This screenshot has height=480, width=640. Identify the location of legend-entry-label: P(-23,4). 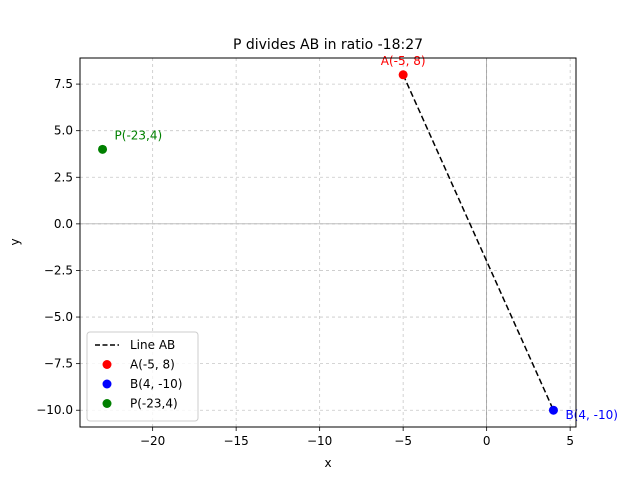
(154, 404).